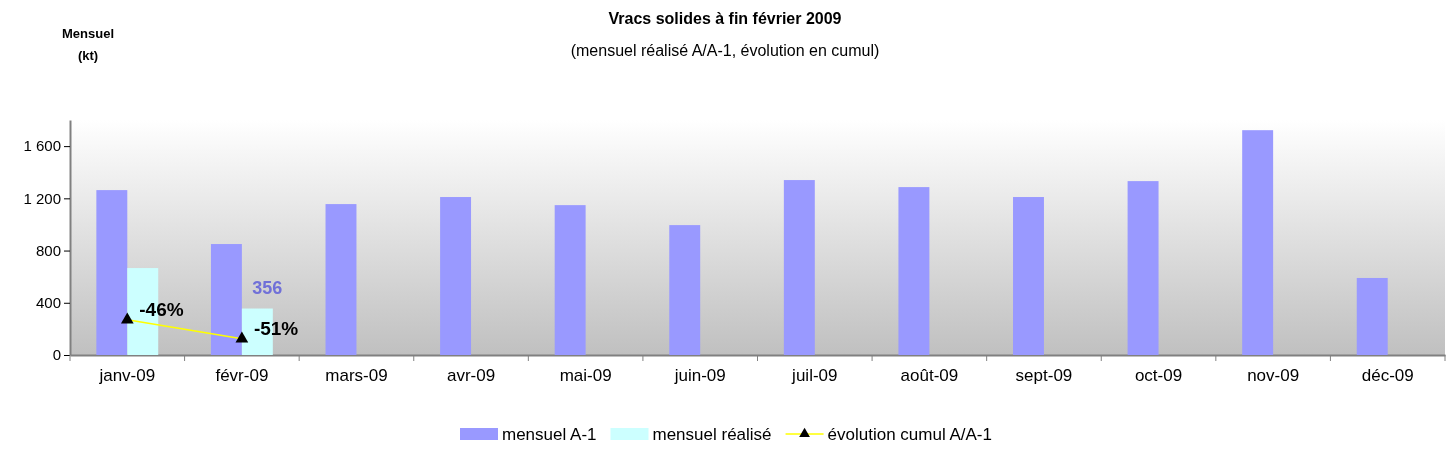 This screenshot has height=450, width=1449. Describe the element at coordinates (42, 198) in the screenshot. I see `y-tick-label: 1 200` at that location.